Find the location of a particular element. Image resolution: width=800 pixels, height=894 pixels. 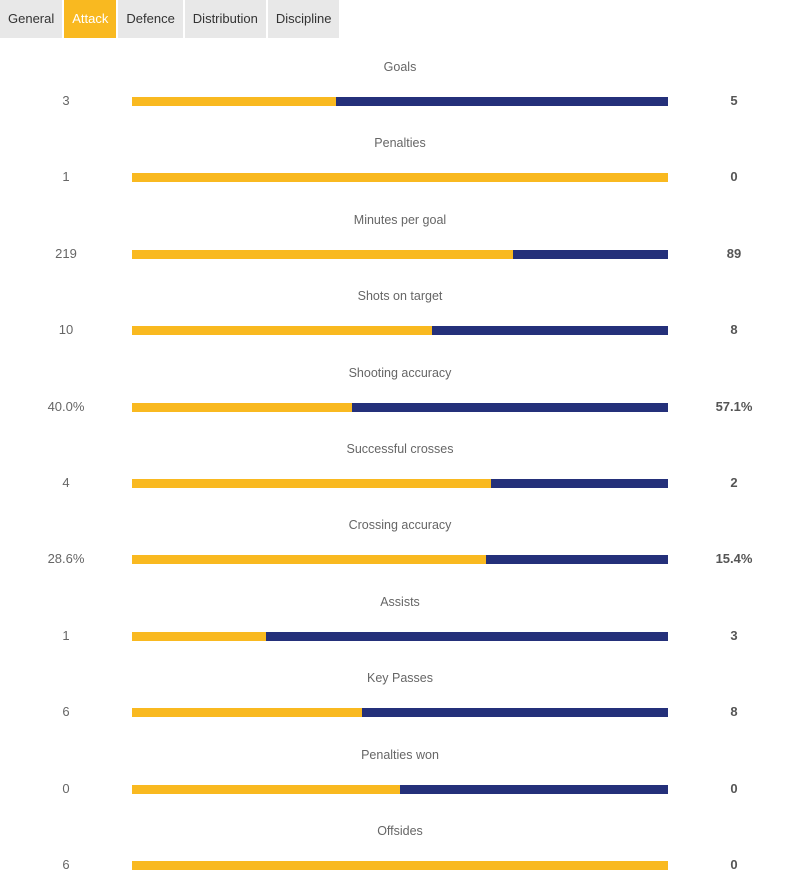

tab-general: General is located at coordinates (32, 19).